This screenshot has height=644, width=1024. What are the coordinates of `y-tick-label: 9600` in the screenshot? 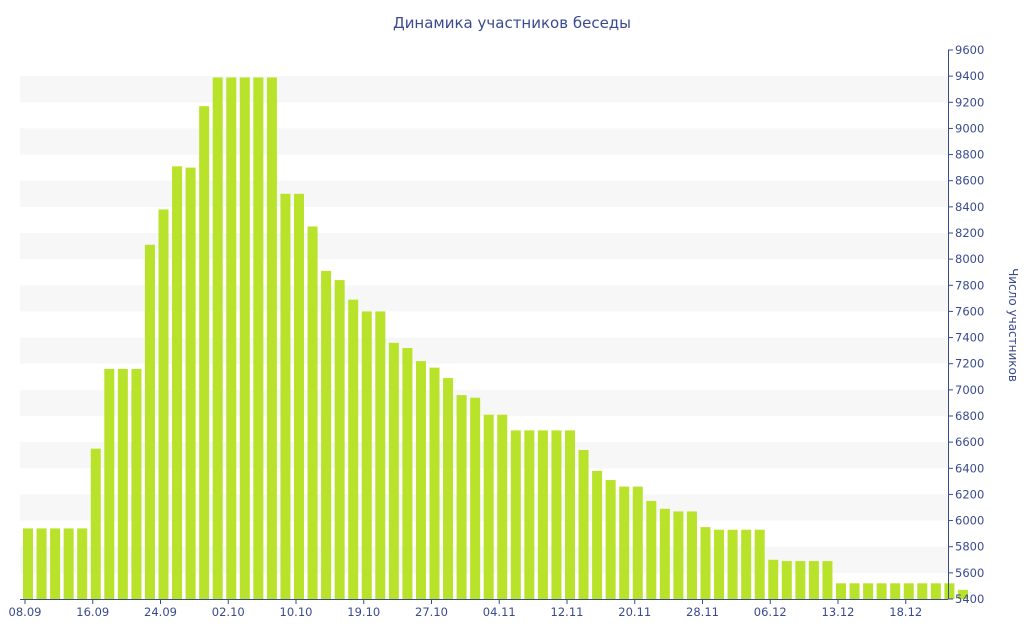 It's located at (969, 50).